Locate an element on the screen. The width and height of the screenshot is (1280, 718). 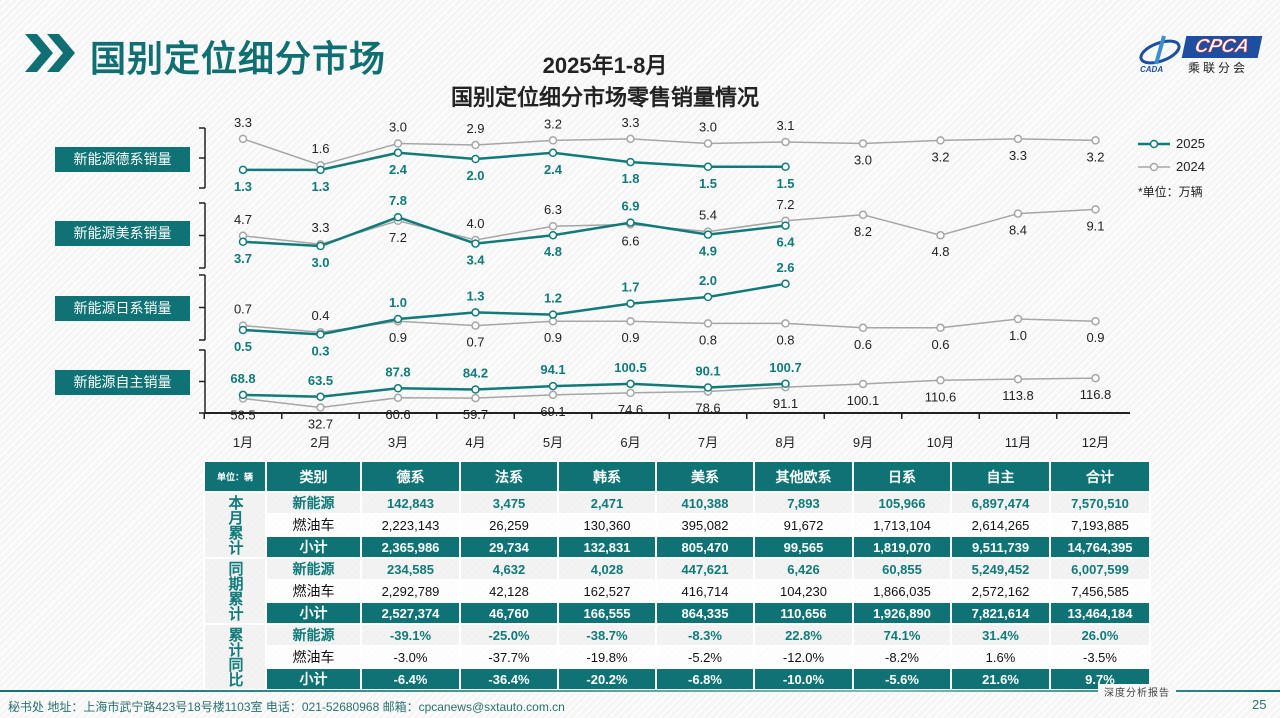
data-label: 7.2 is located at coordinates (785, 204).